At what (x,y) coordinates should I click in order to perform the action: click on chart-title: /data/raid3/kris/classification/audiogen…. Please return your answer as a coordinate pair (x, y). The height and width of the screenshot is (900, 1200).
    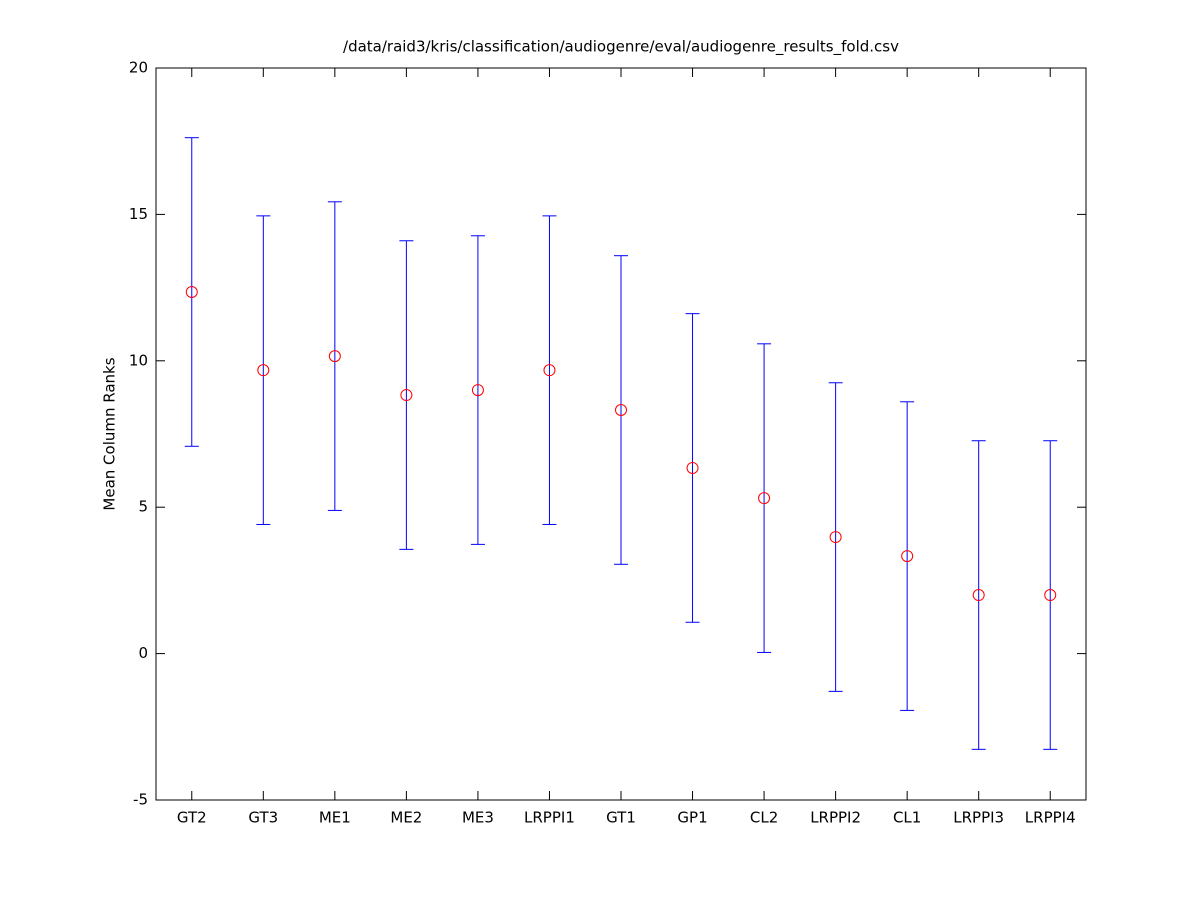
    Looking at the image, I should click on (621, 47).